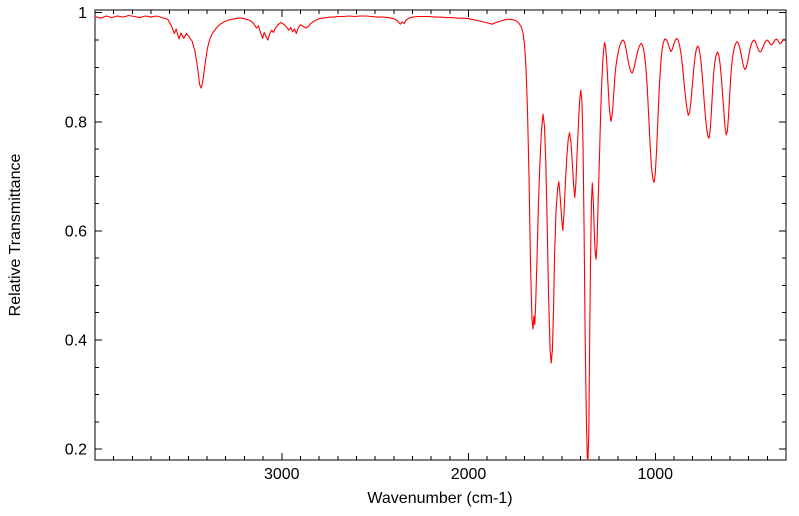  Describe the element at coordinates (15, 235) in the screenshot. I see `y-axis-title: Relative Transmittance` at that location.